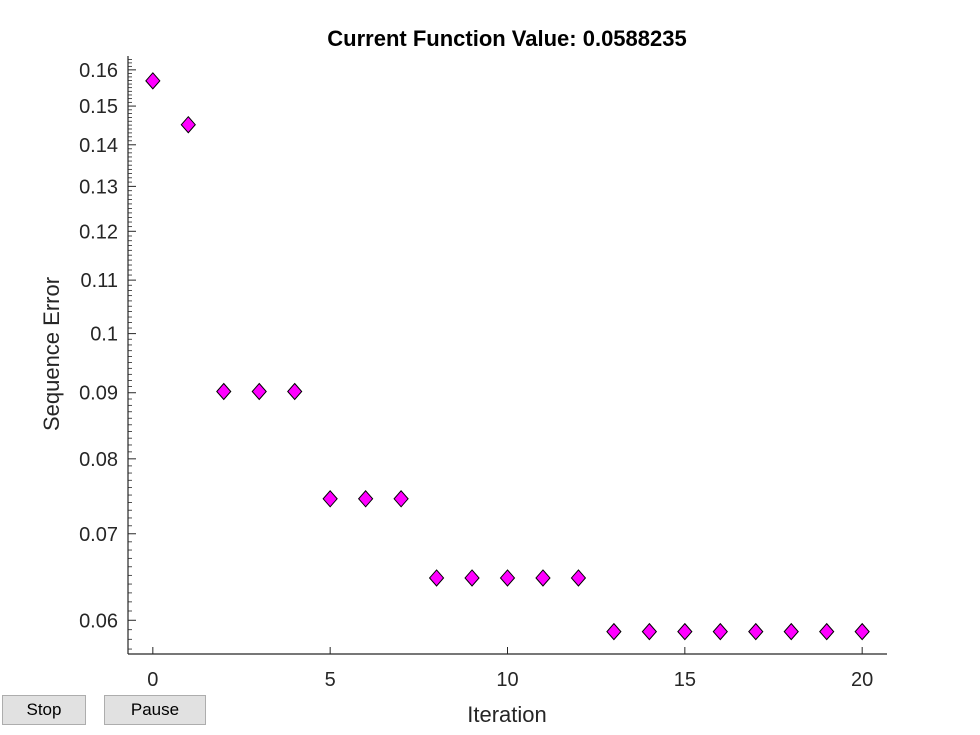 This screenshot has height=735, width=980. What do you see at coordinates (44, 710) in the screenshot?
I see `stop-button: Stop` at bounding box center [44, 710].